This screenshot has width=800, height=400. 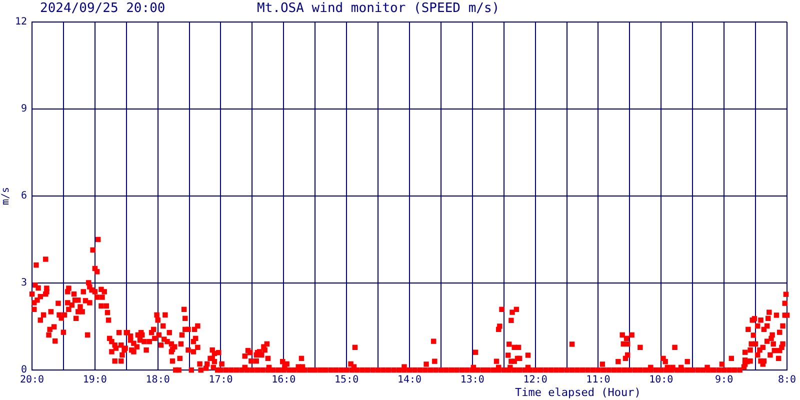 What do you see at coordinates (23, 283) in the screenshot?
I see `y-tick-label: 3` at bounding box center [23, 283].